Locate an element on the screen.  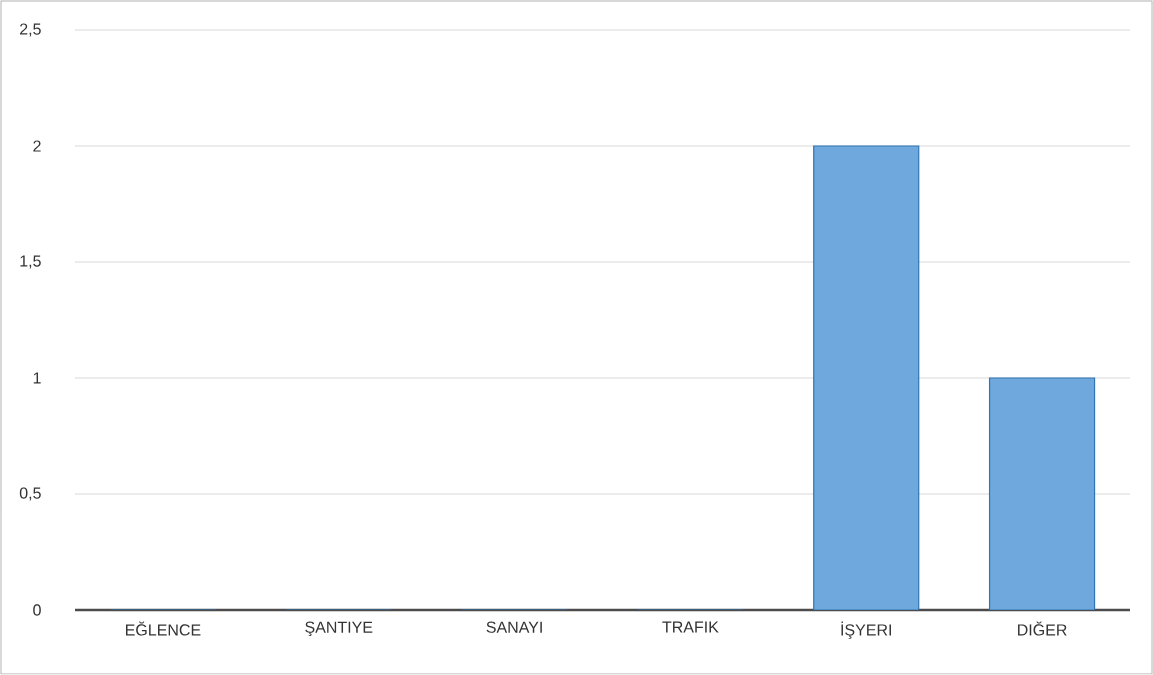
y-tick-label: 1,5 is located at coordinates (30, 262).